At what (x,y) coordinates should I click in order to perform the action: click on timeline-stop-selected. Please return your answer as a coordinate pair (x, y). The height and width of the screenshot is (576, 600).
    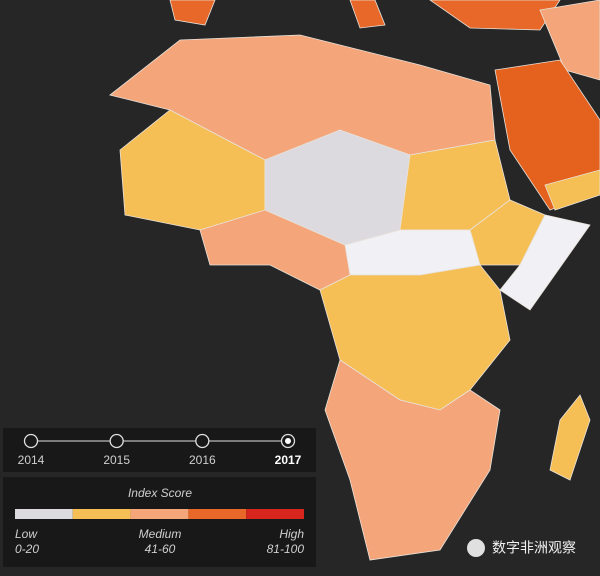
    Looking at the image, I should click on (288, 441).